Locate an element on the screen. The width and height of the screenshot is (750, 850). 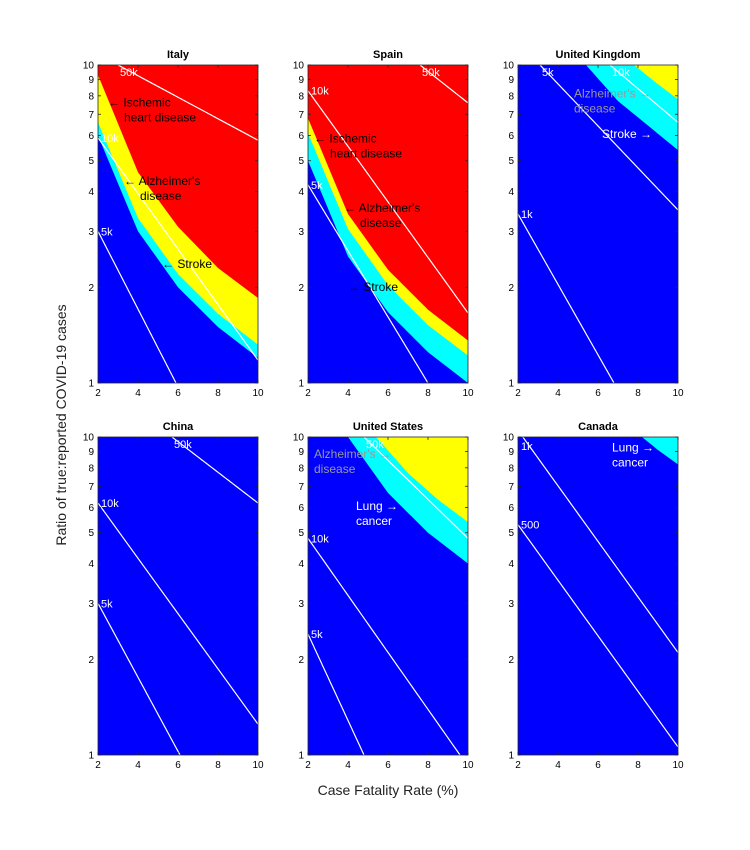
annotation-alzheimer-s-disease: ← Alzheimer's disease is located at coordinates (162, 188).